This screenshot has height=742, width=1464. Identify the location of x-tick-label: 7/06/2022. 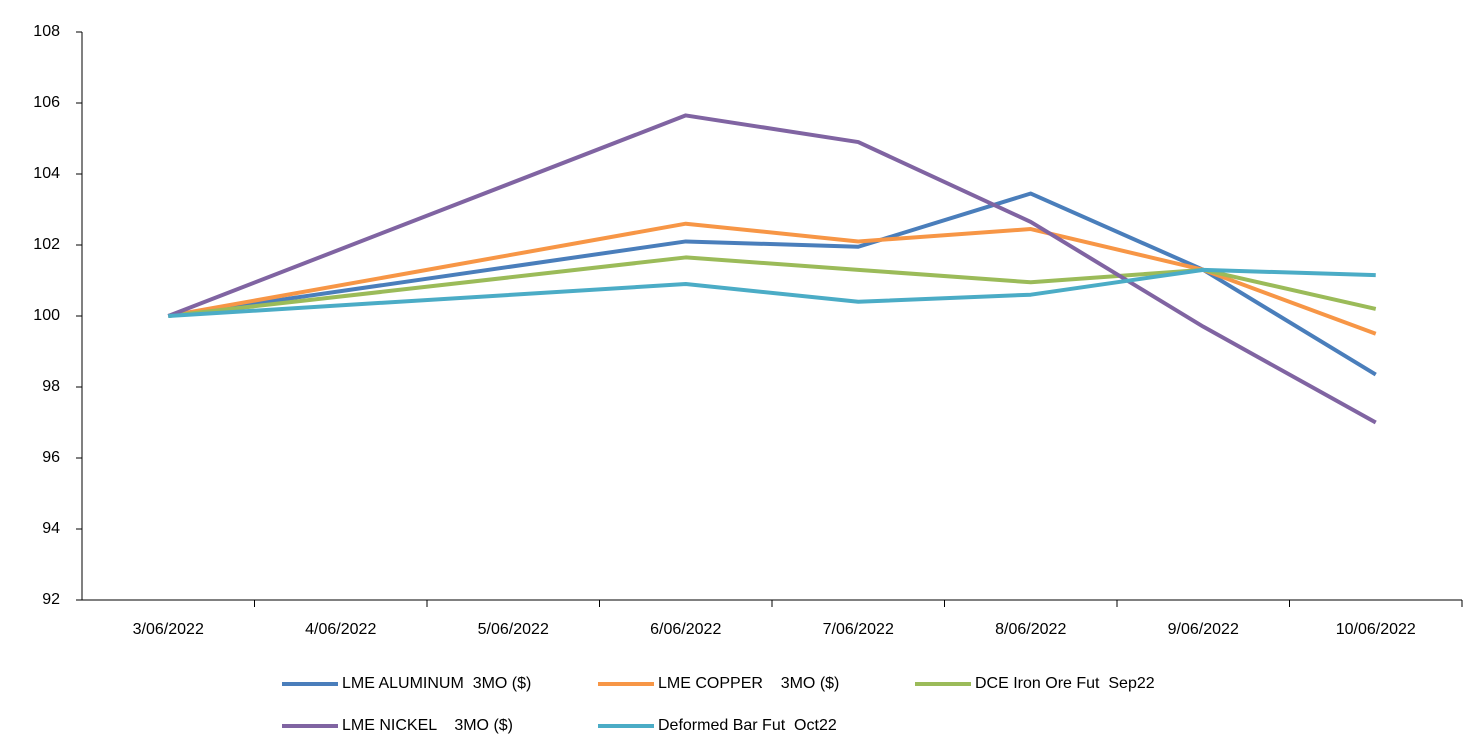
(858, 629).